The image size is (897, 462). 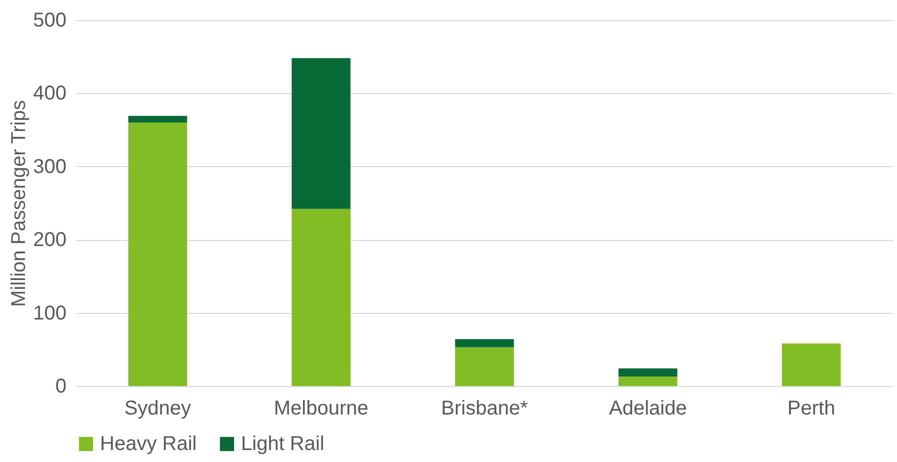 What do you see at coordinates (49, 167) in the screenshot?
I see `y-tick-label: 300` at bounding box center [49, 167].